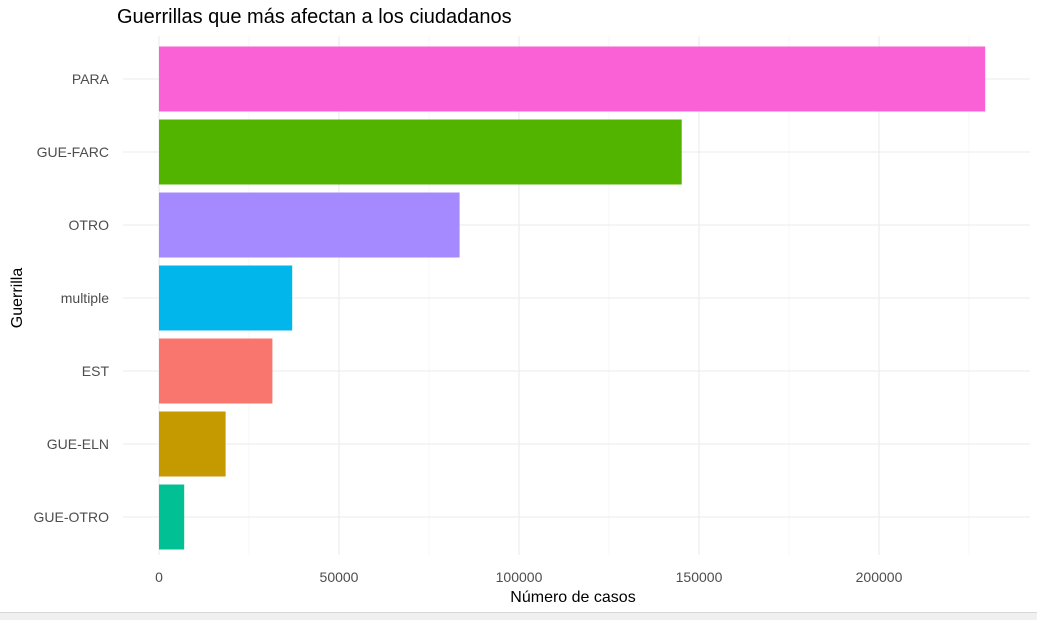  I want to click on y-tick-label: GUE-FARC, so click(73, 152).